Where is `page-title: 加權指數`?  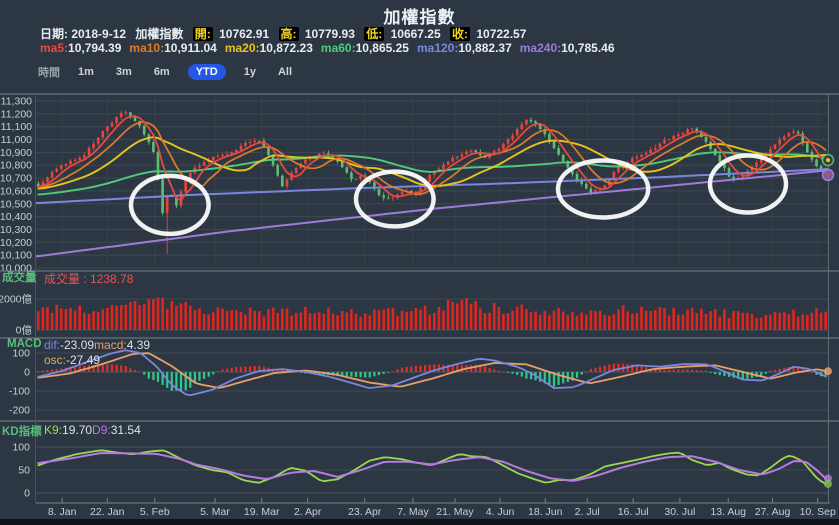
page-title: 加權指數 is located at coordinates (419, 17).